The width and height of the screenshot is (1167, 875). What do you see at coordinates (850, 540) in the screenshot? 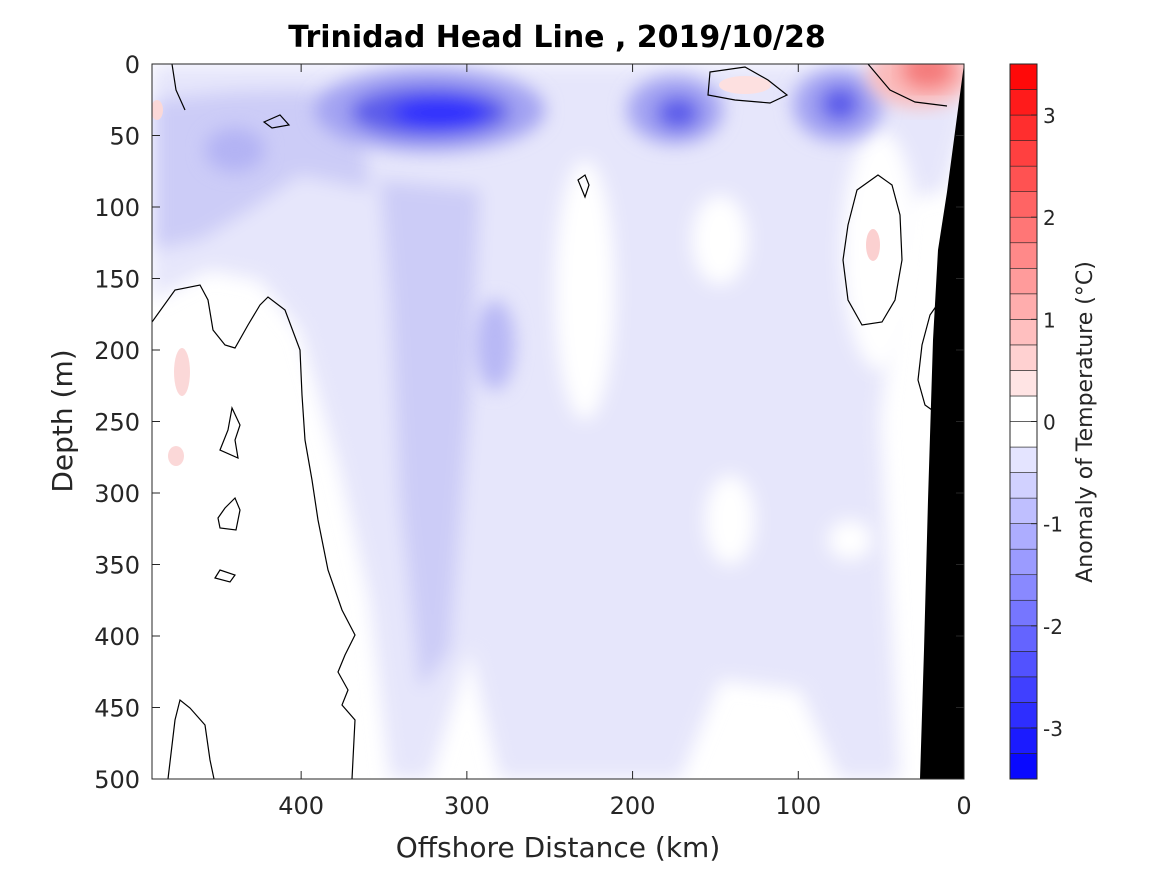
I see `neutral-patch-85km-deep` at bounding box center [850, 540].